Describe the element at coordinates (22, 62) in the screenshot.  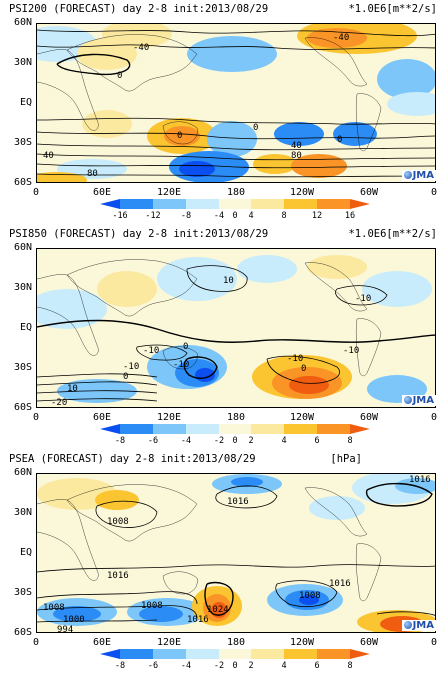
I see `y-label: 30N` at that location.